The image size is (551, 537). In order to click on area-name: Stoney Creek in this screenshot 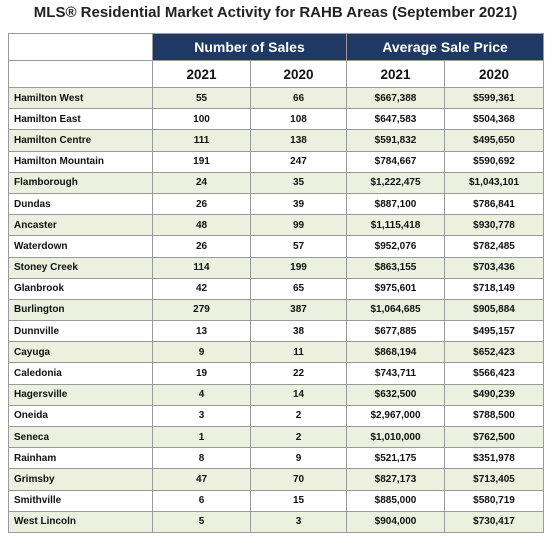, I will do `click(80, 267)`.